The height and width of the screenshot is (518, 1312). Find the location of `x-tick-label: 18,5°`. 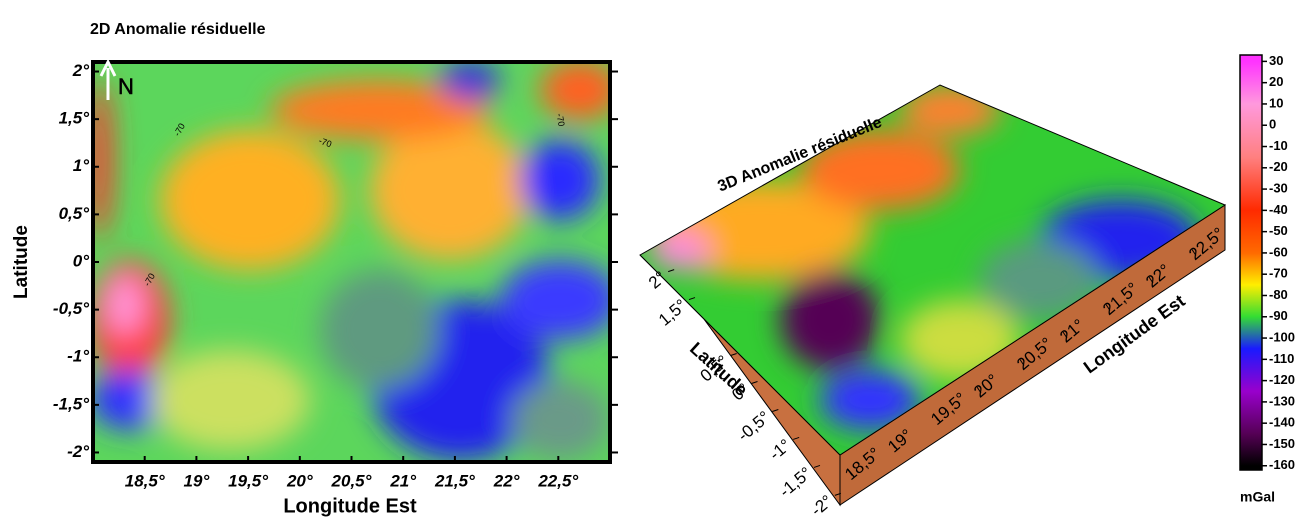

x-tick-label: 18,5° is located at coordinates (145, 480).